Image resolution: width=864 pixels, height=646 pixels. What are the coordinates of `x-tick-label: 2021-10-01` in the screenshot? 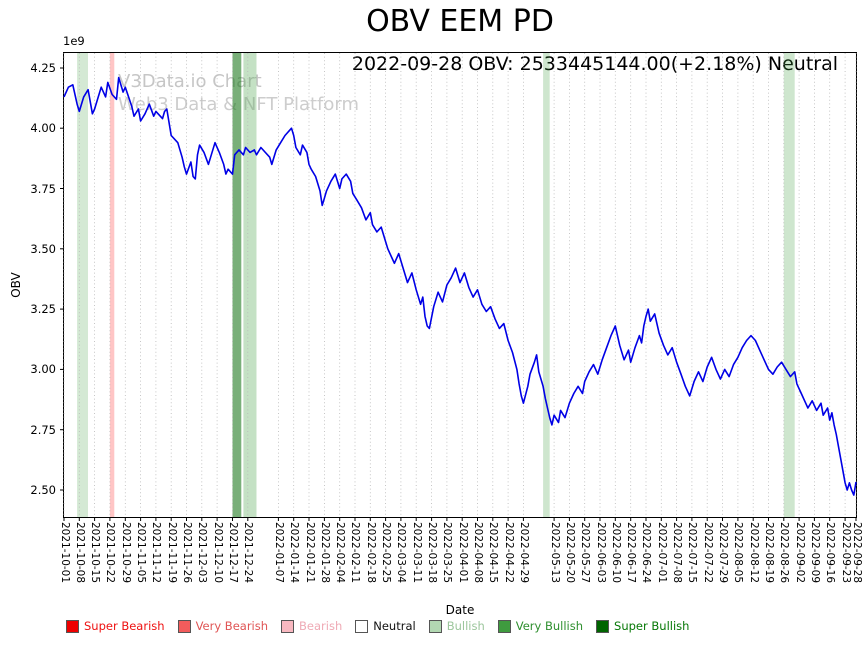 It's located at (64, 553).